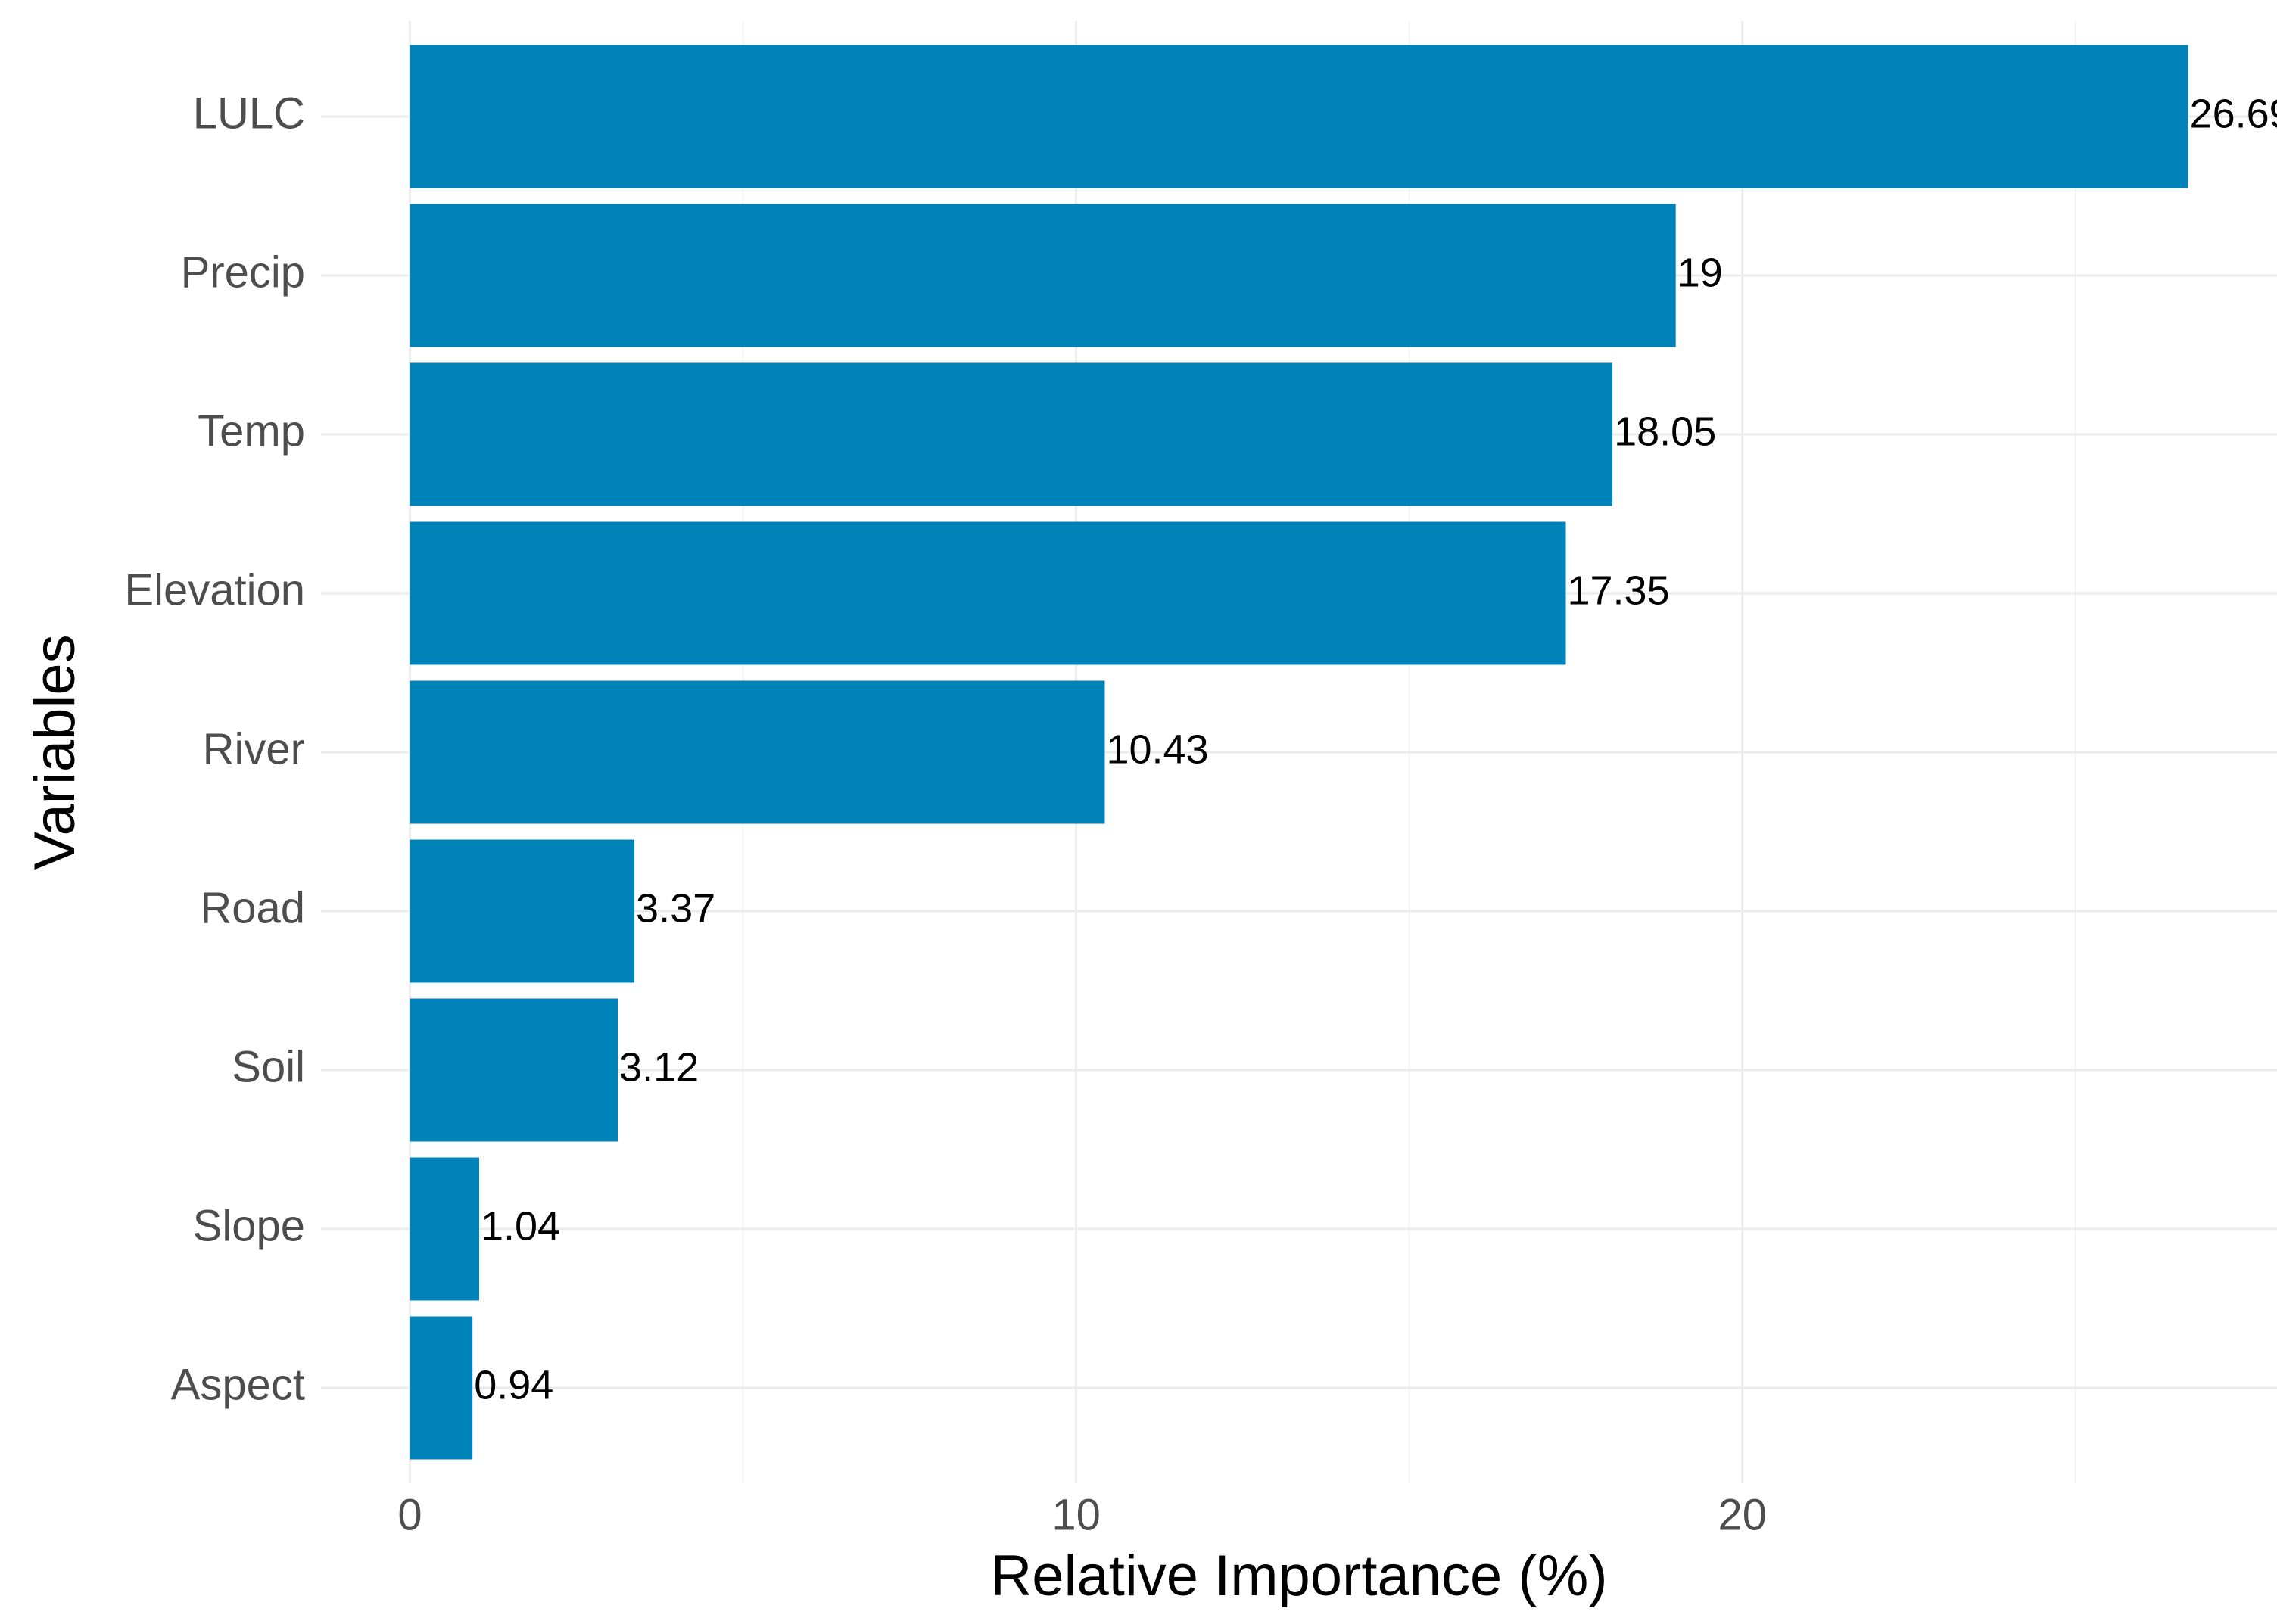  I want to click on y-tick-label: Elevation, so click(214, 590).